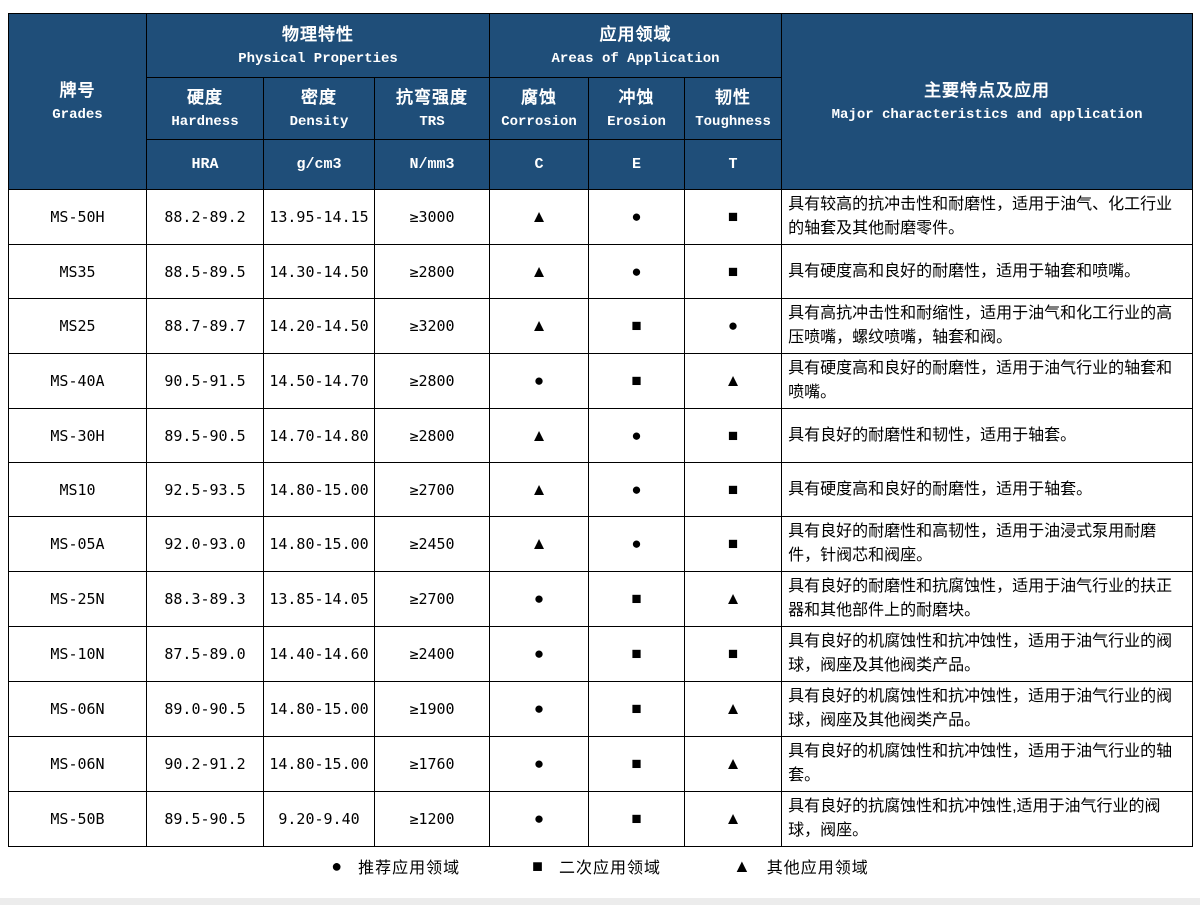 This screenshot has height=905, width=1200. What do you see at coordinates (319, 121) in the screenshot?
I see `header-density-en: Density` at bounding box center [319, 121].